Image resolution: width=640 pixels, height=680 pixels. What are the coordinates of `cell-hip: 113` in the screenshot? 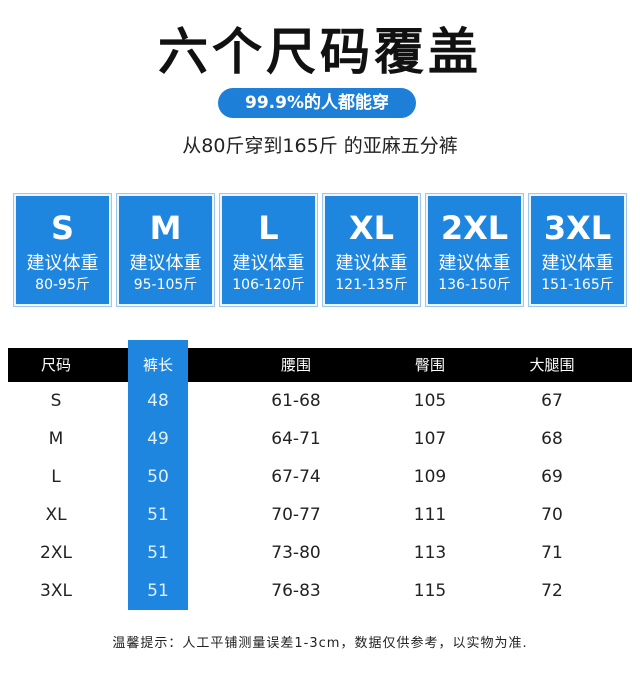 It's located at (430, 553).